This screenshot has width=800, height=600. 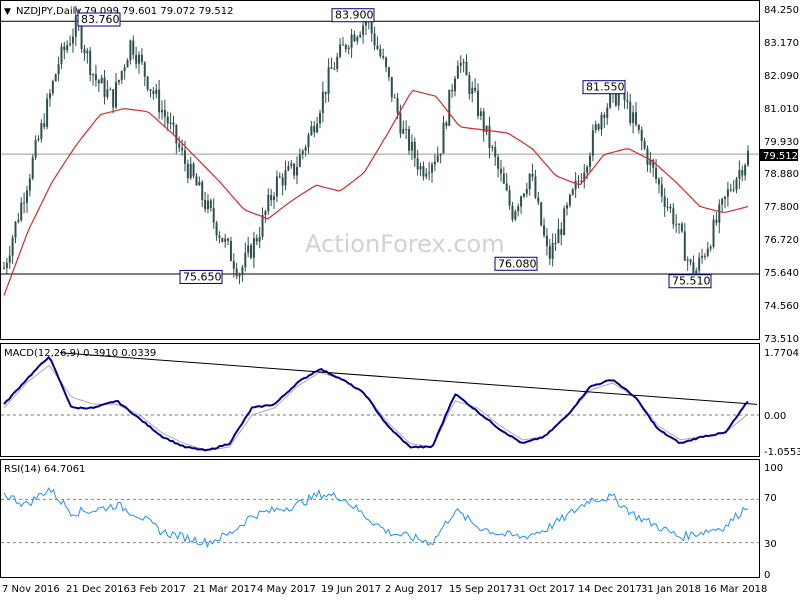 I want to click on price-panel-title-arrow: ▼, so click(x=7, y=12).